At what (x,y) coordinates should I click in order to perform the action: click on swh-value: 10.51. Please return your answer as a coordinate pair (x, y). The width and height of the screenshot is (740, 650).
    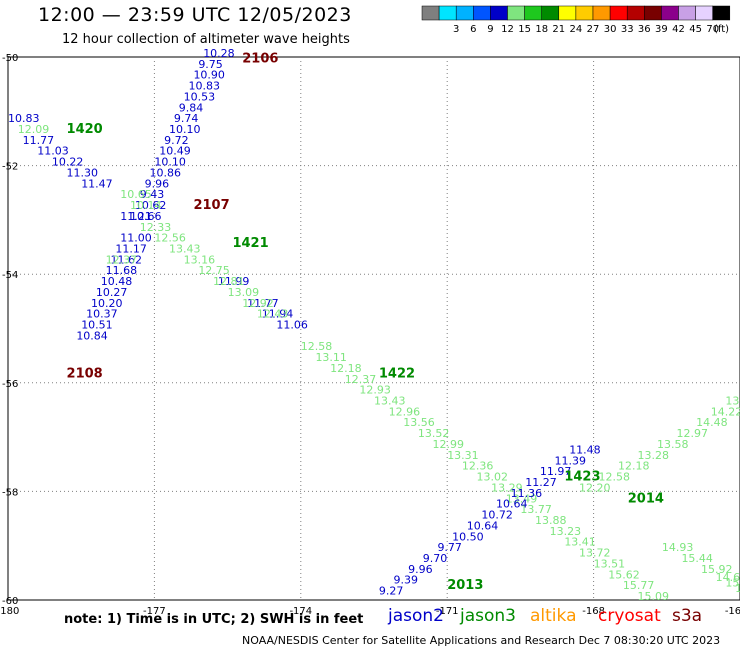
    Looking at the image, I should click on (97, 325).